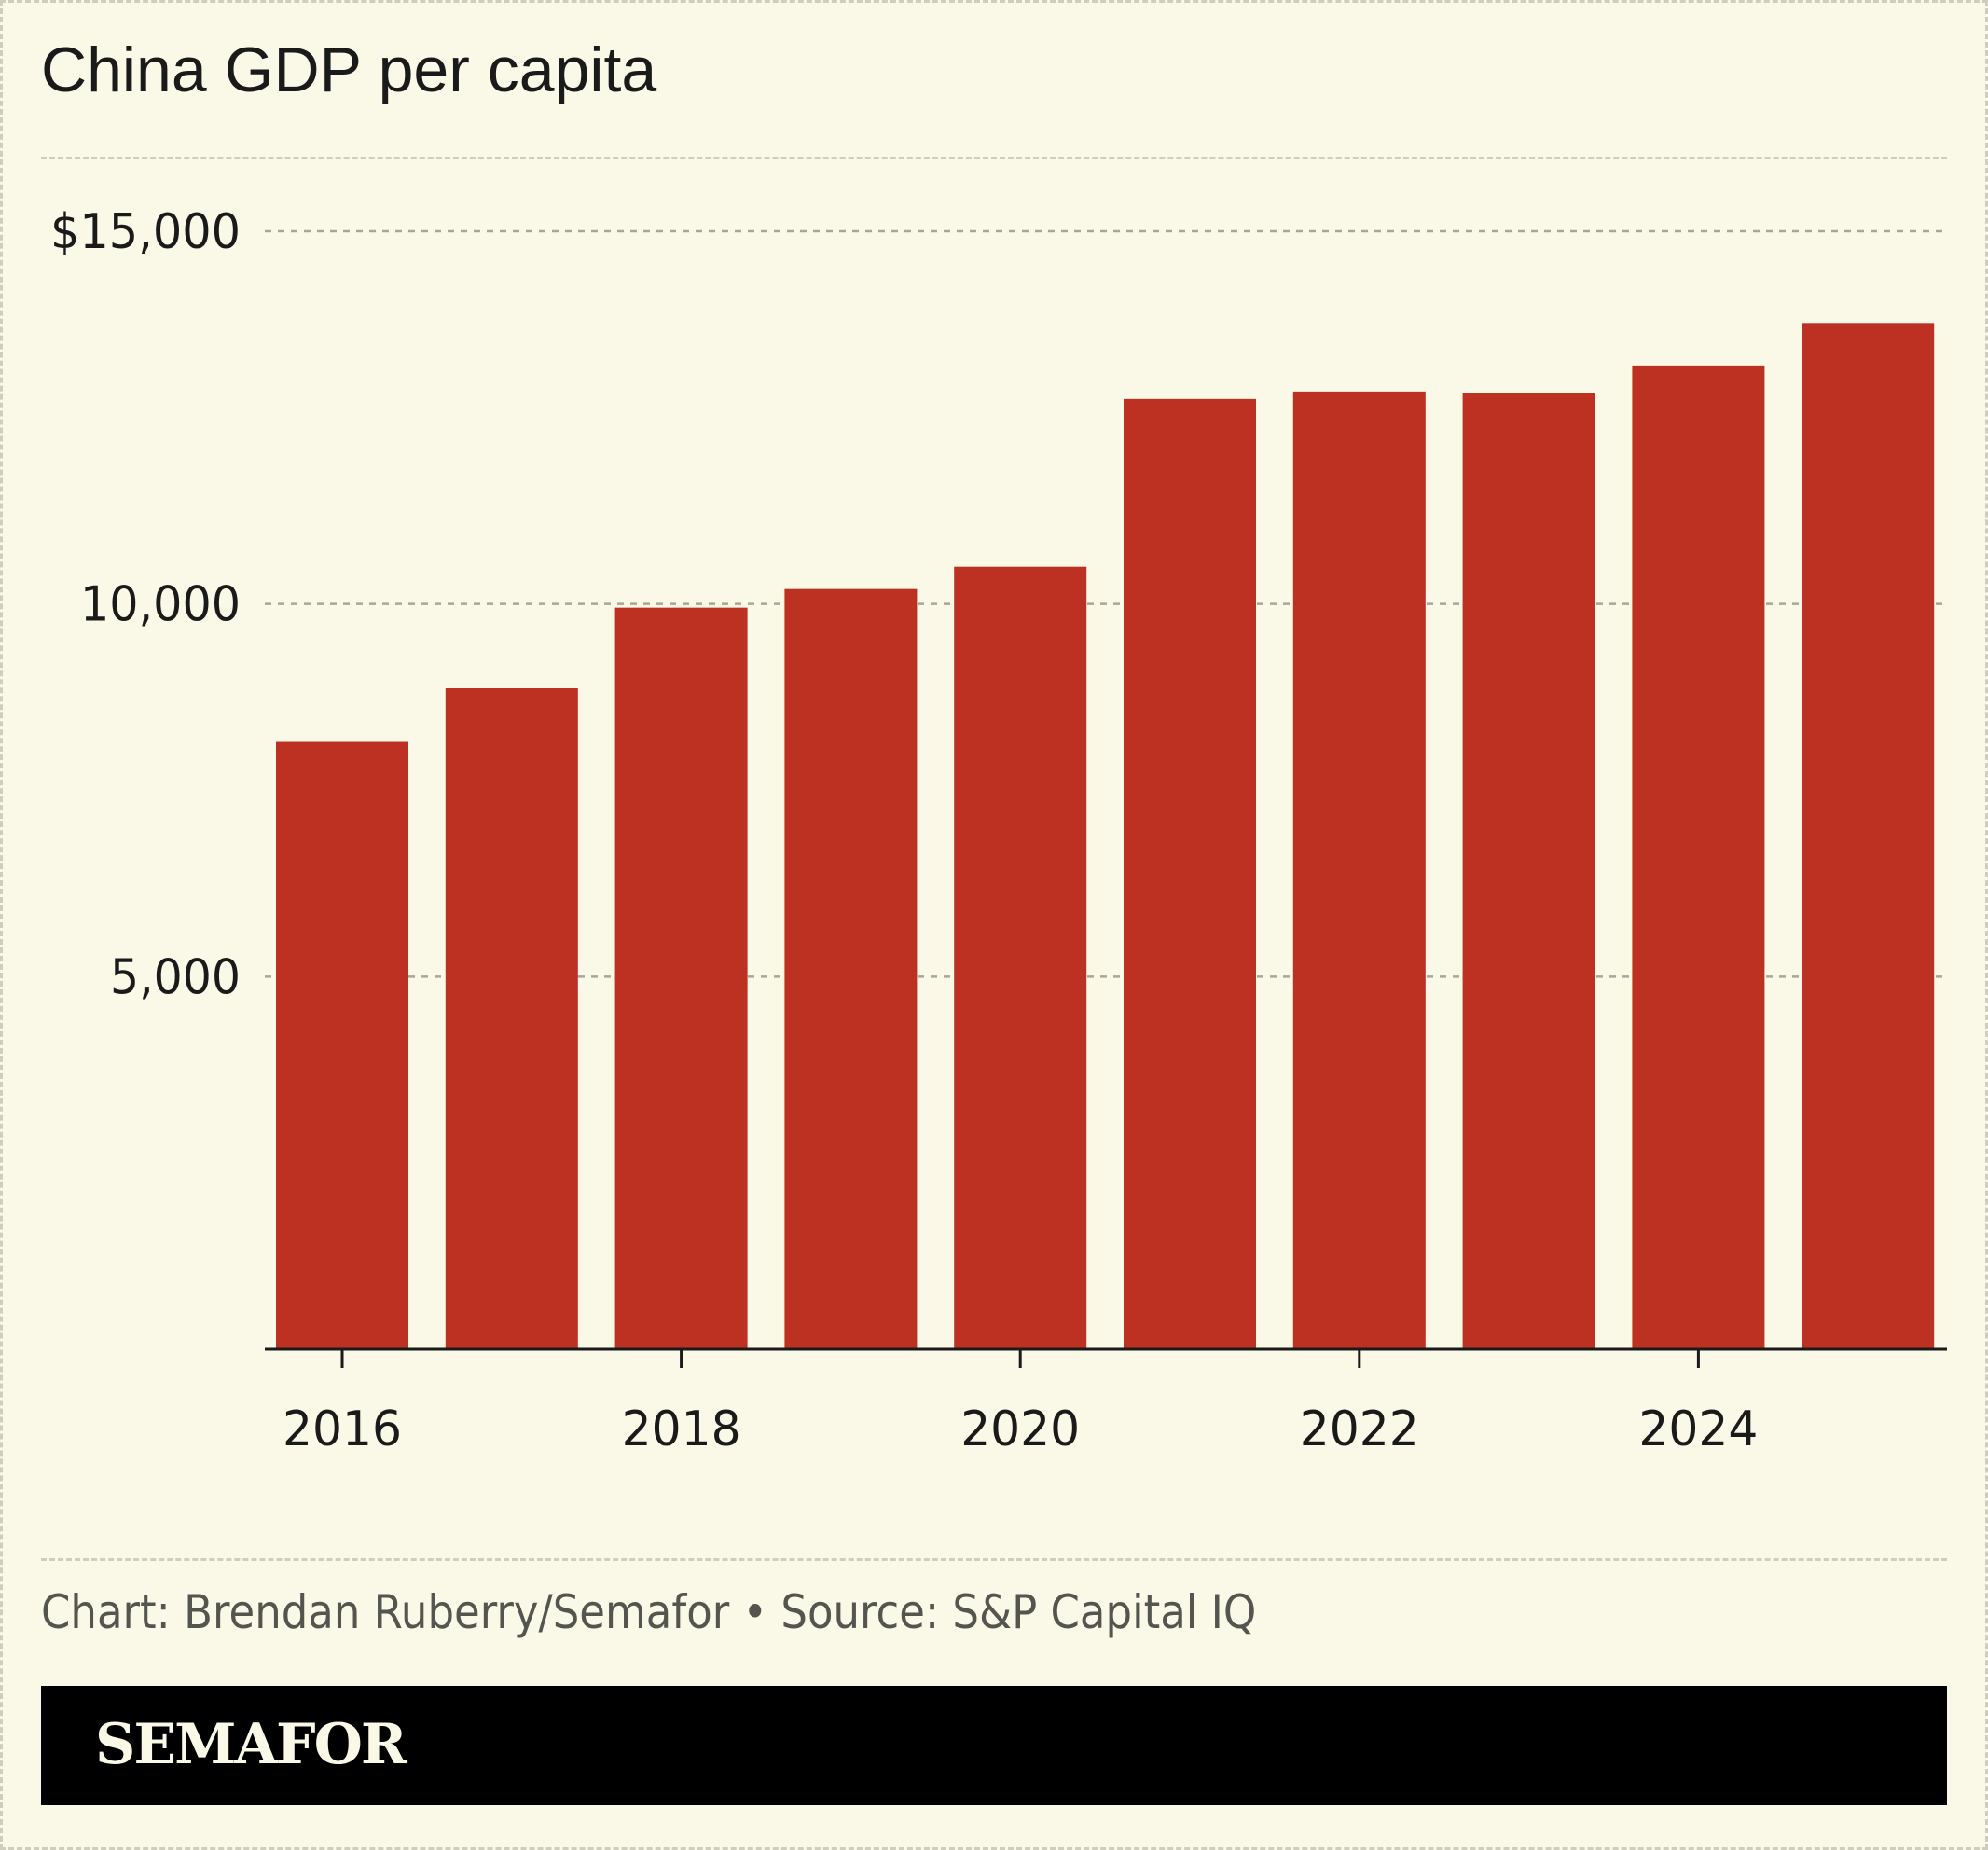  What do you see at coordinates (994, 158) in the screenshot?
I see `title-divider` at bounding box center [994, 158].